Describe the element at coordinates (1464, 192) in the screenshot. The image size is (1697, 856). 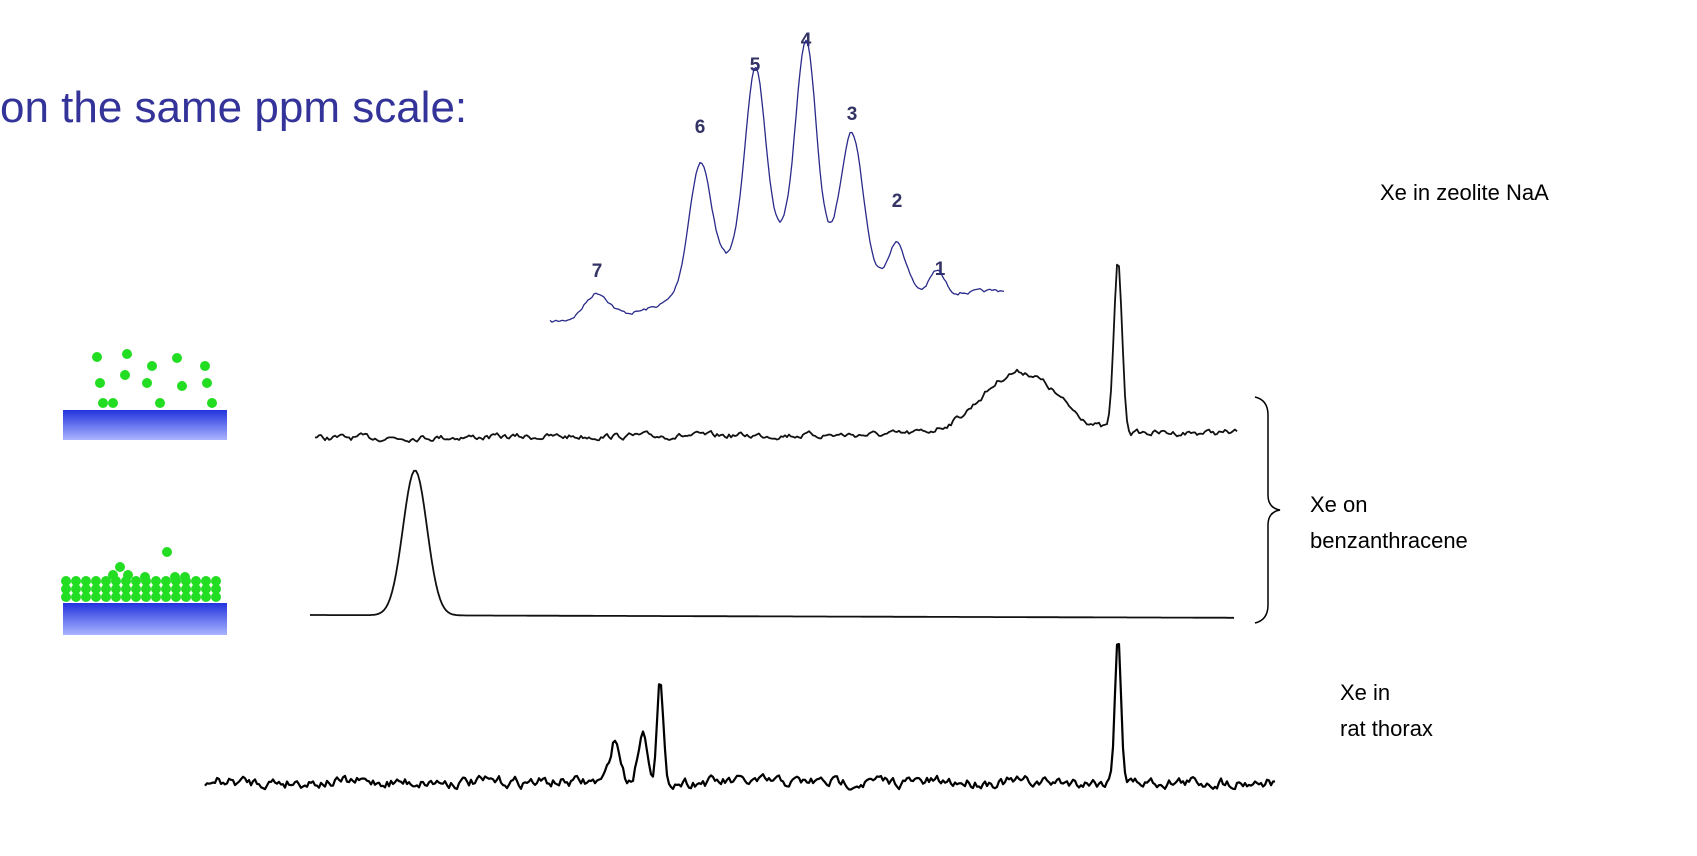
I see `spectrum-label: Xe in zeolite NaA` at that location.